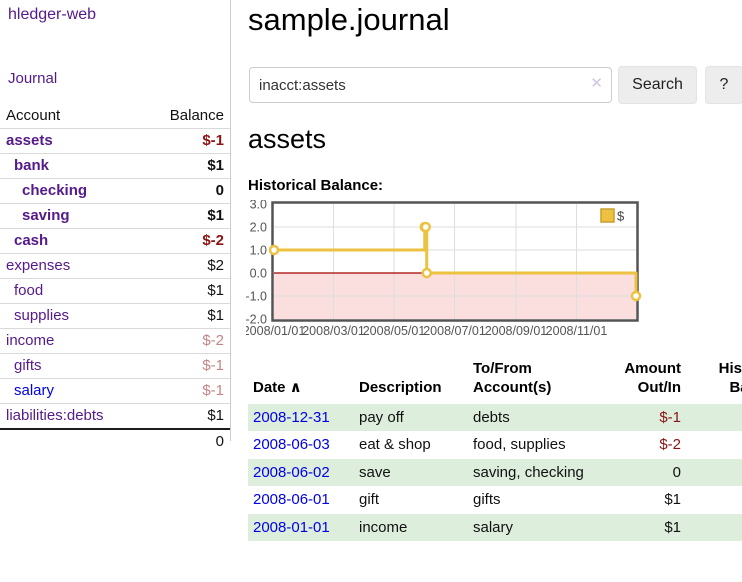 This screenshot has height=582, width=742. What do you see at coordinates (115, 140) in the screenshot?
I see `account-row: assets $-1` at bounding box center [115, 140].